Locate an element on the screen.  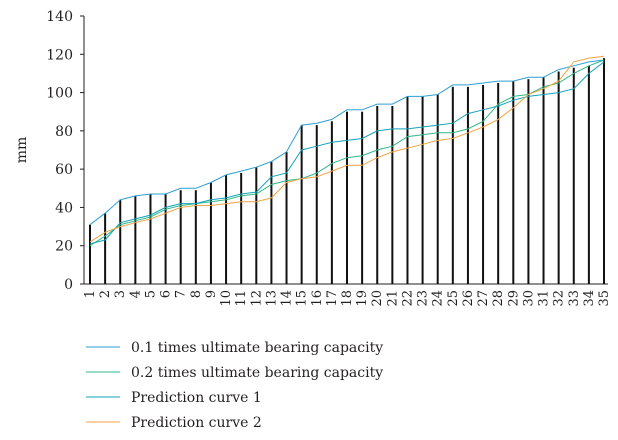
y-tick-label: 40 is located at coordinates (64, 208).